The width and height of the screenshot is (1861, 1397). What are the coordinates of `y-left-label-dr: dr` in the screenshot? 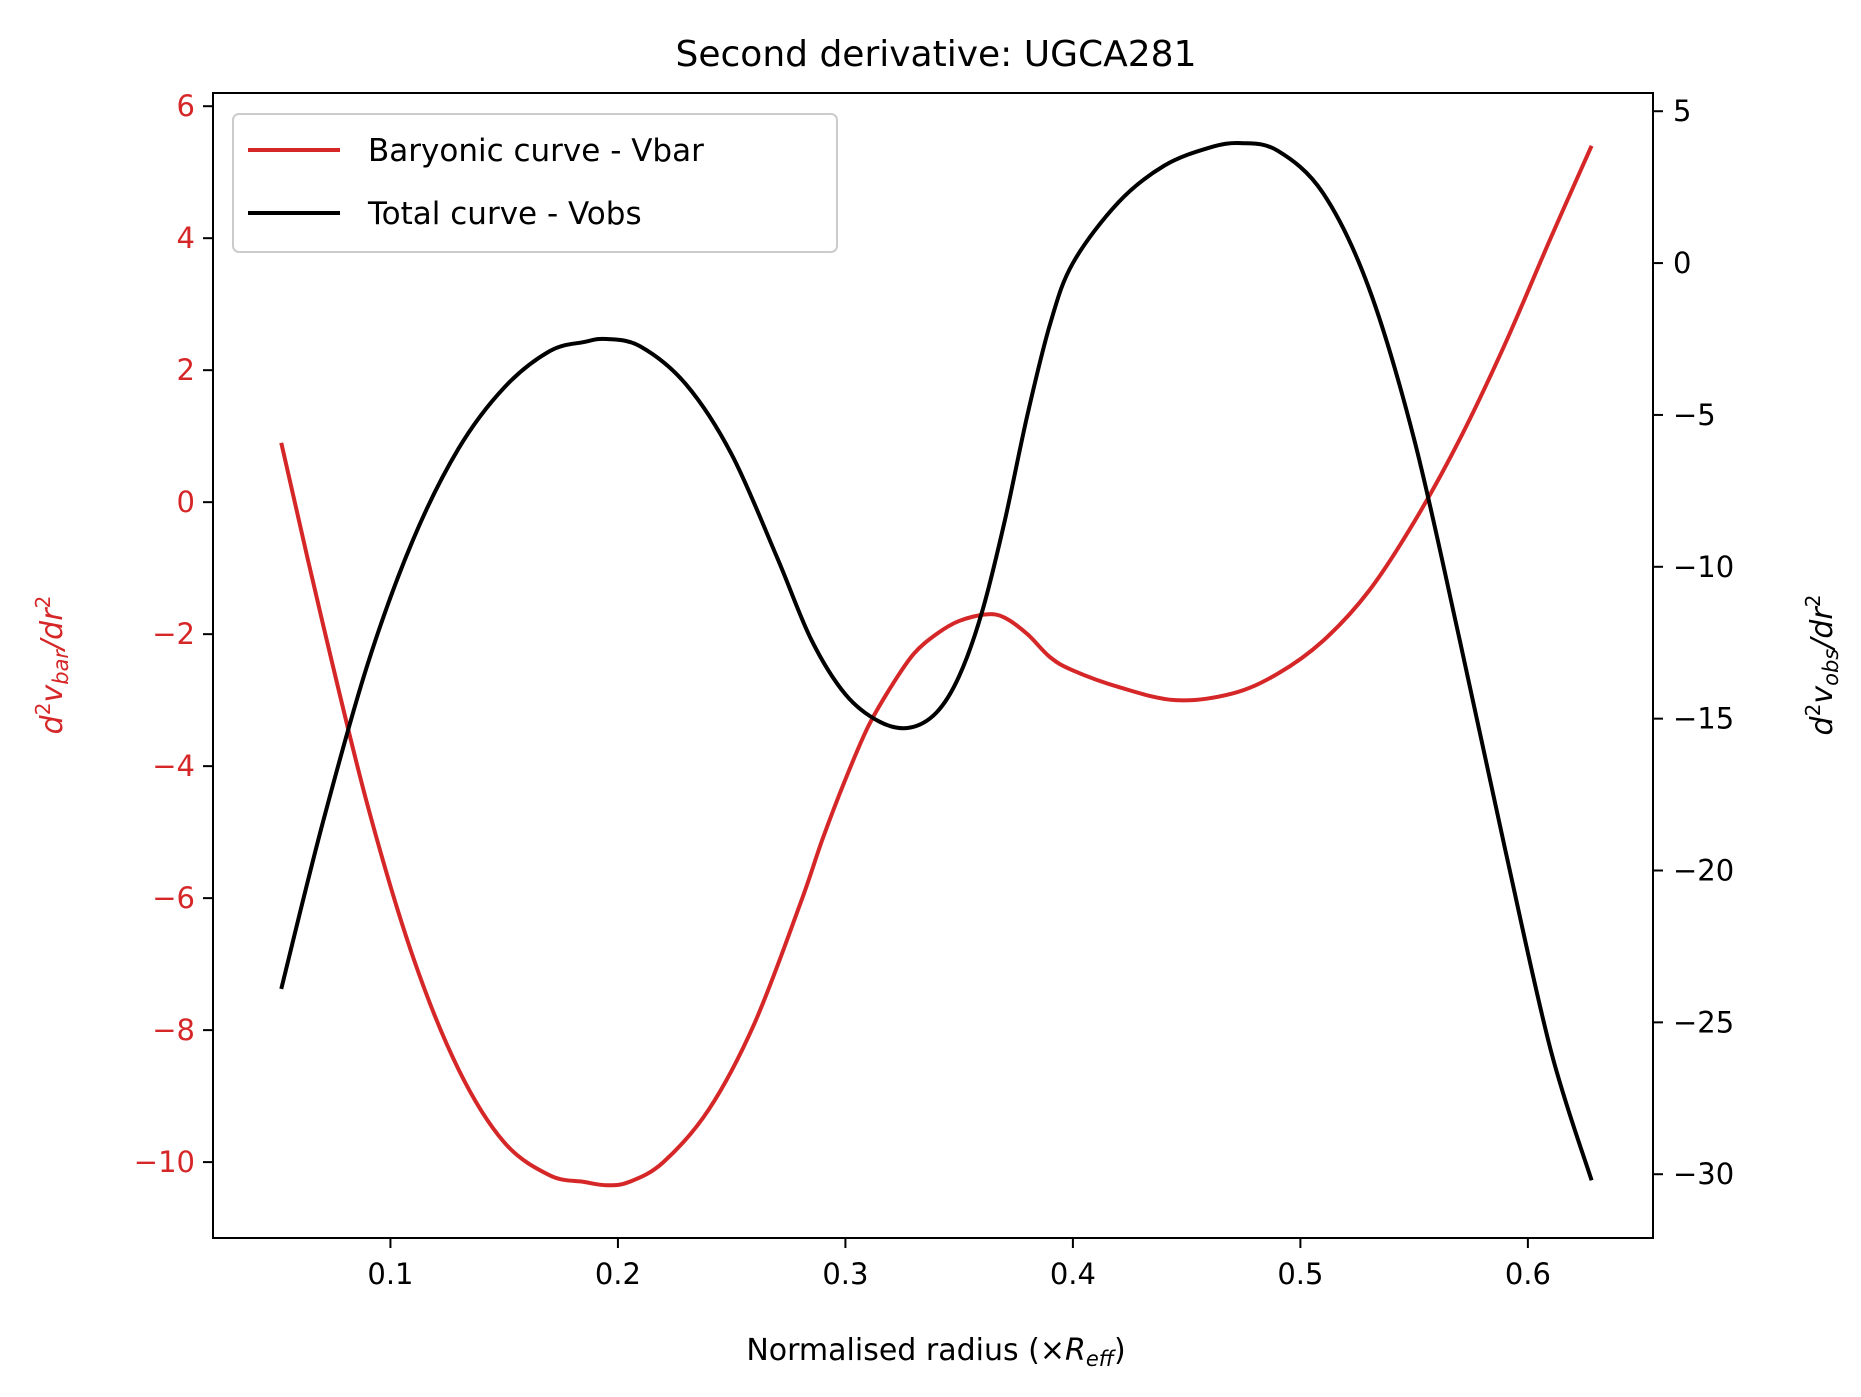 It's located at (52, 623).